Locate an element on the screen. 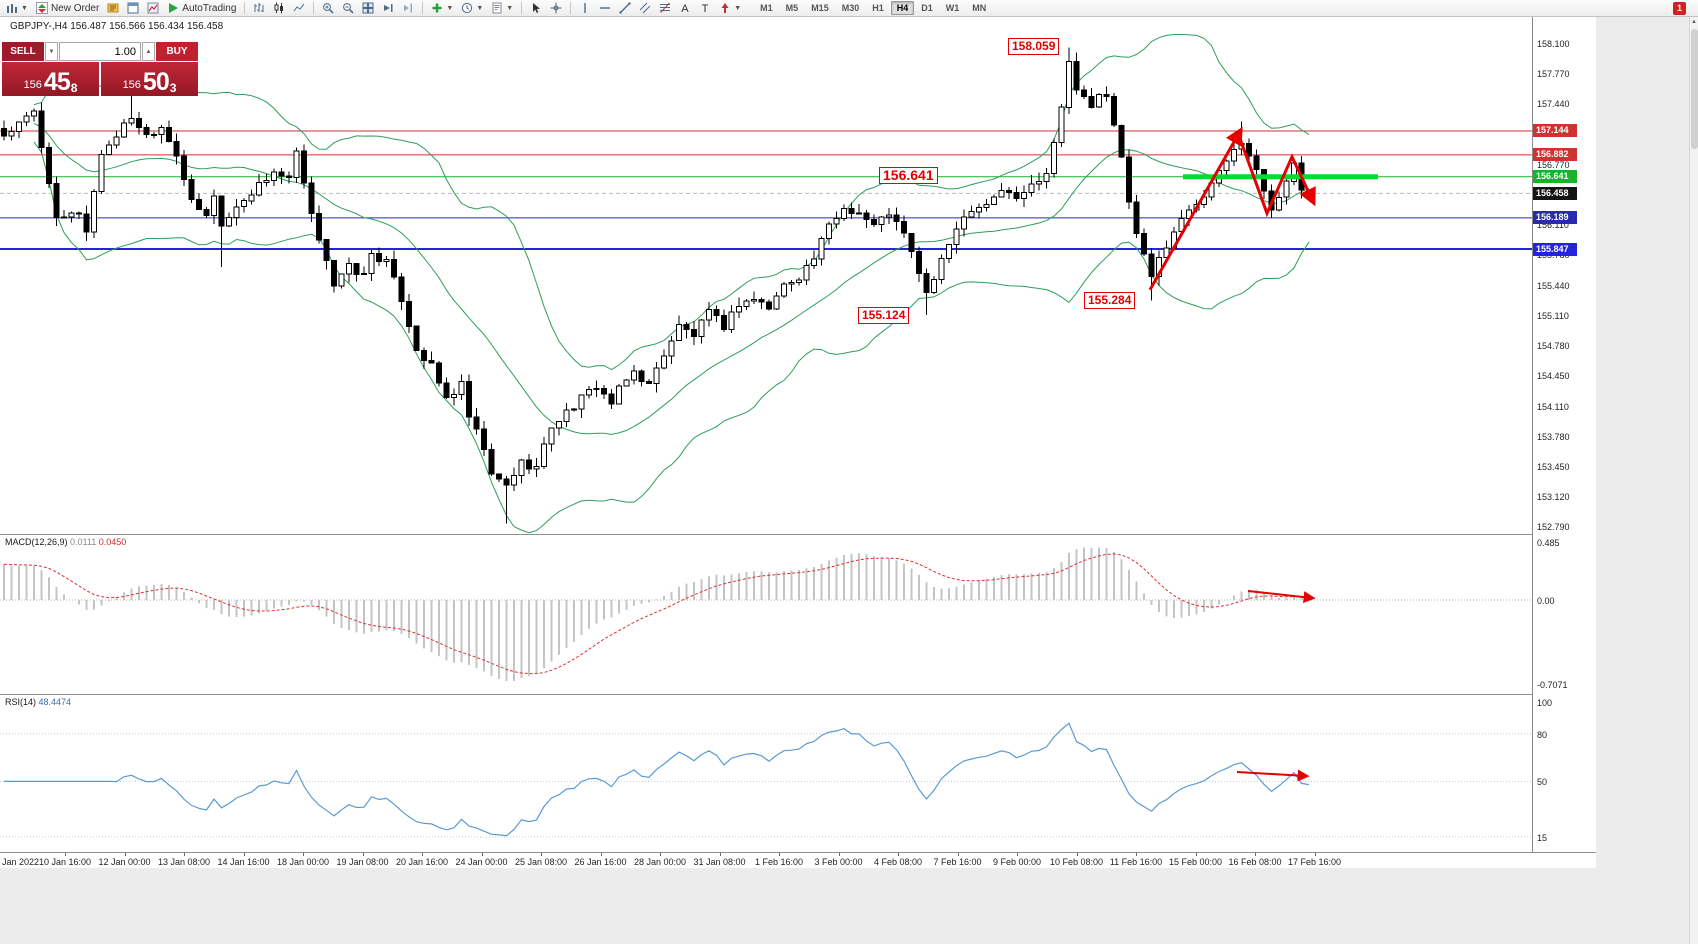 The height and width of the screenshot is (944, 1698). zoom-out-button is located at coordinates (348, 8).